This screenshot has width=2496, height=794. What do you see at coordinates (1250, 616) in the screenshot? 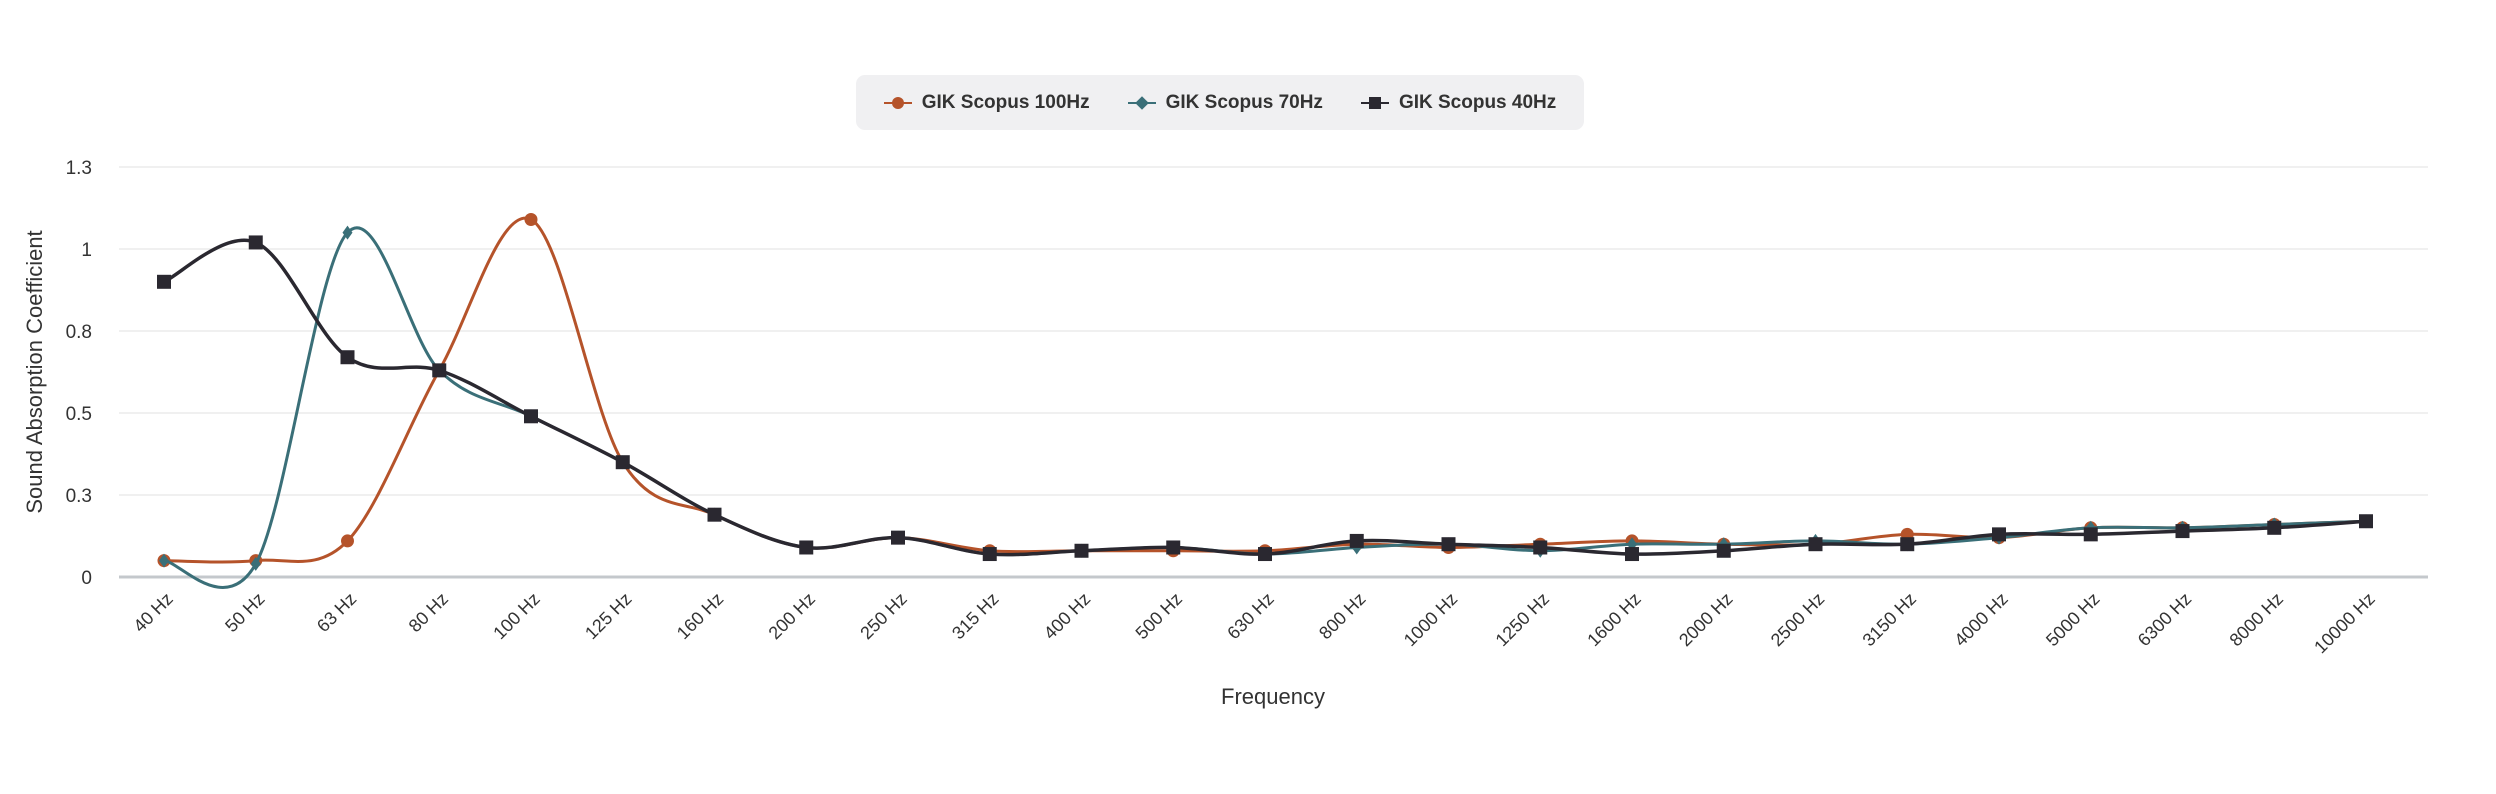
I see `x-tick-label: 630 Hz` at bounding box center [1250, 616].